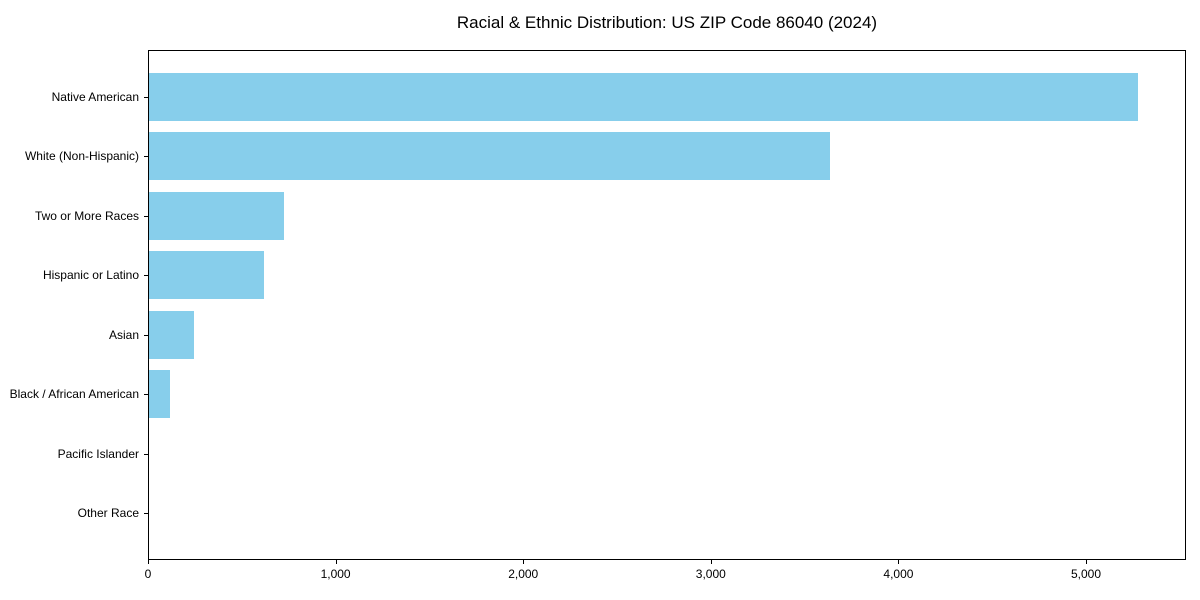 The image size is (1200, 600). I want to click on x-axis-tick-label: 3,000, so click(710, 574).